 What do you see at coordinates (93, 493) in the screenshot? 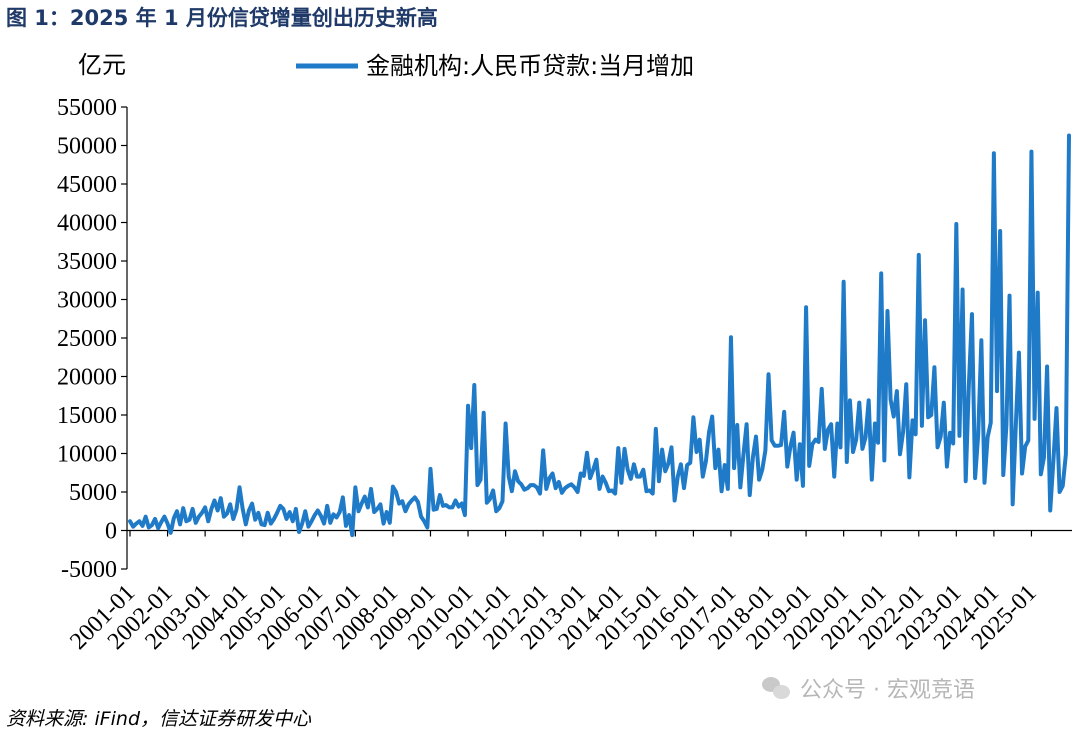
I see `y-tick-label: 5000` at bounding box center [93, 493].